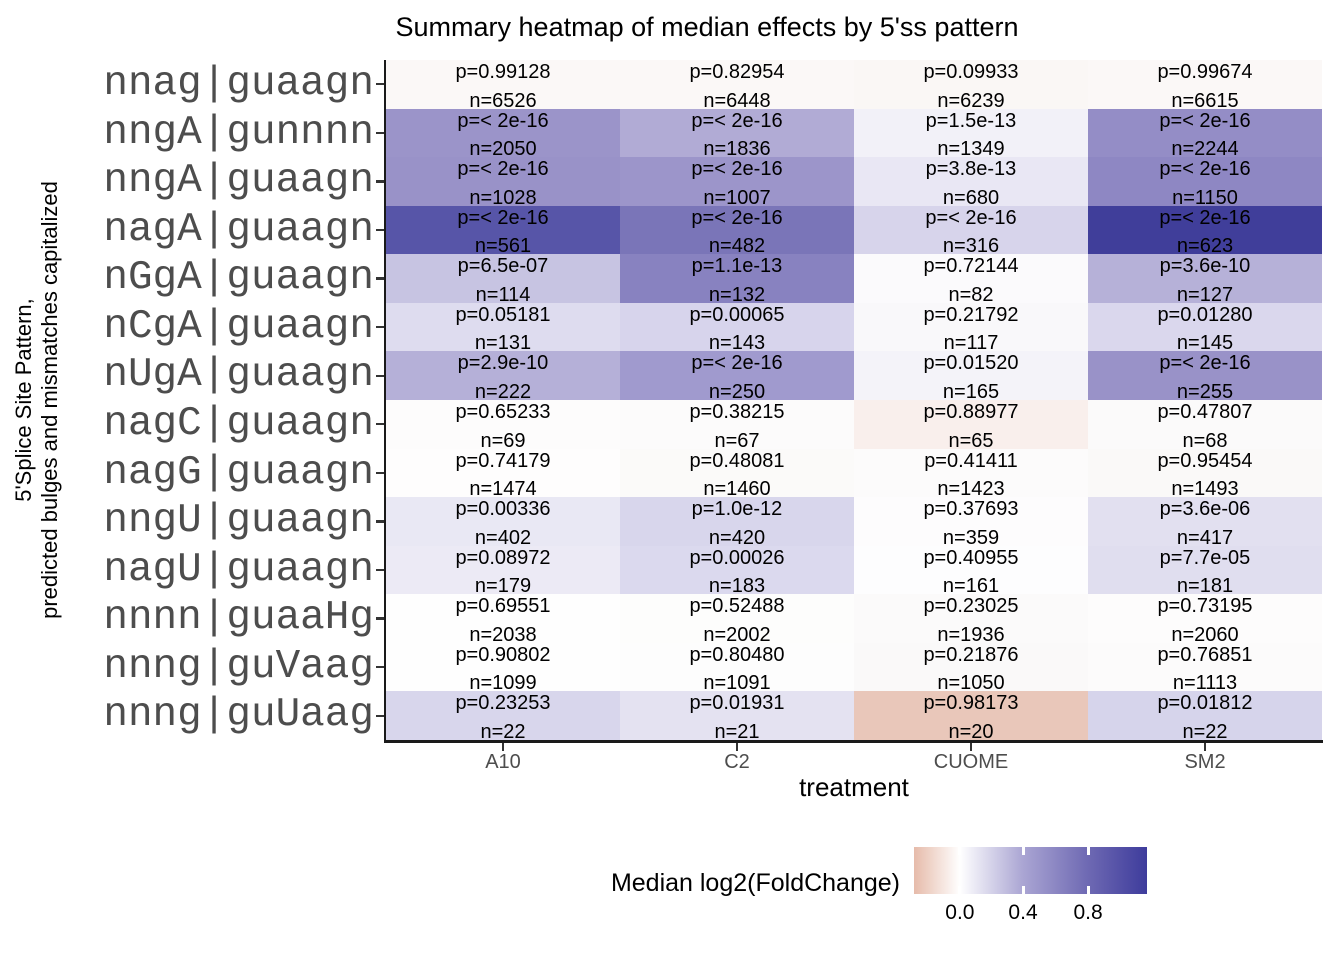 The height and width of the screenshot is (960, 1344). I want to click on cell-n-count: n=67, so click(737, 440).